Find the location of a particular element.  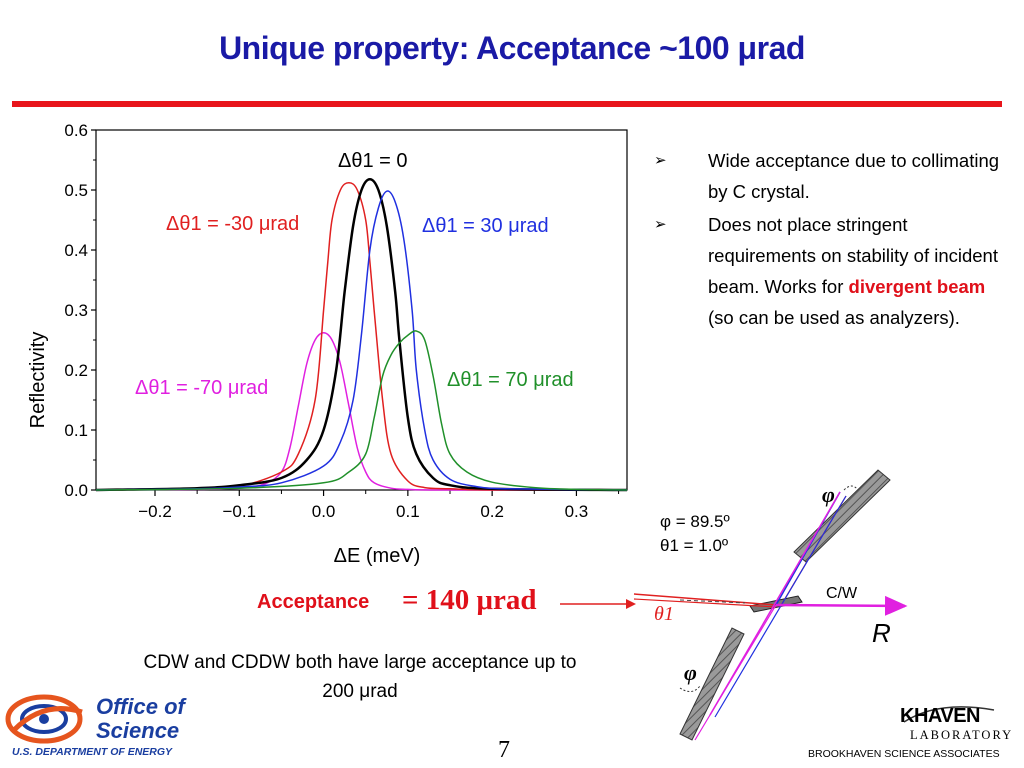

curve-label-plus-70: Δθ1 = 70 μrad is located at coordinates (510, 380).